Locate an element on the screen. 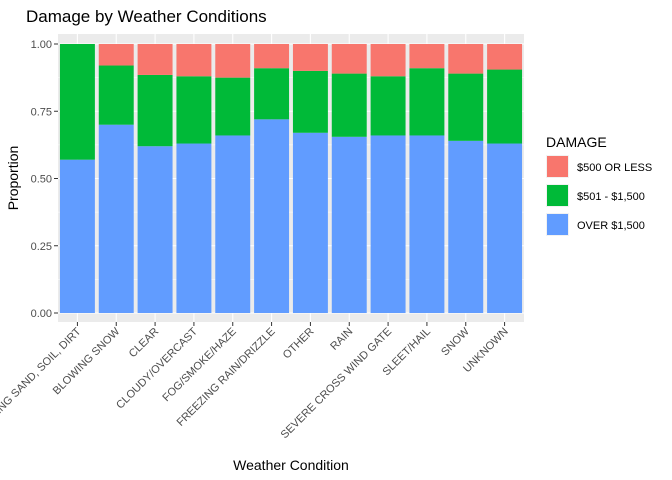 This screenshot has width=672, height=480. legend-label: OVER $1,500 is located at coordinates (611, 226).